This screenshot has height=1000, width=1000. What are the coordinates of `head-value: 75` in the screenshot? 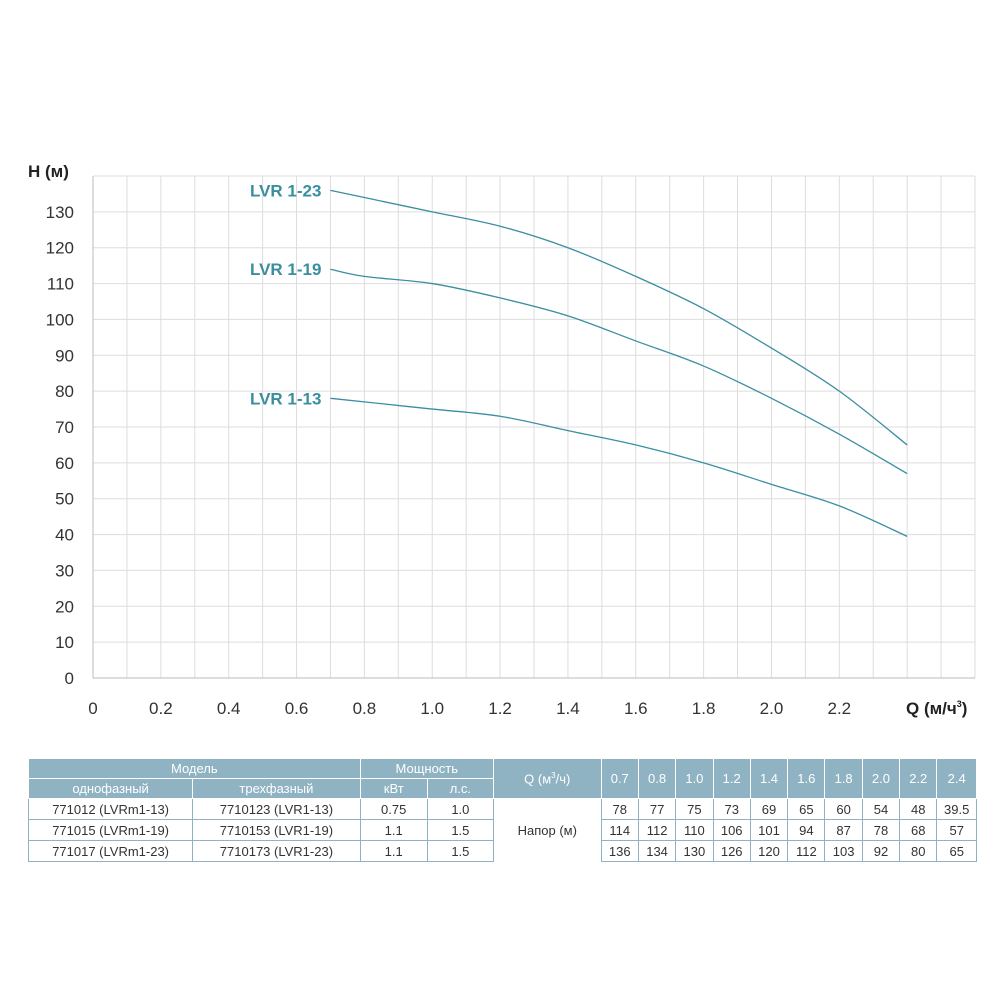 It's located at (694, 809).